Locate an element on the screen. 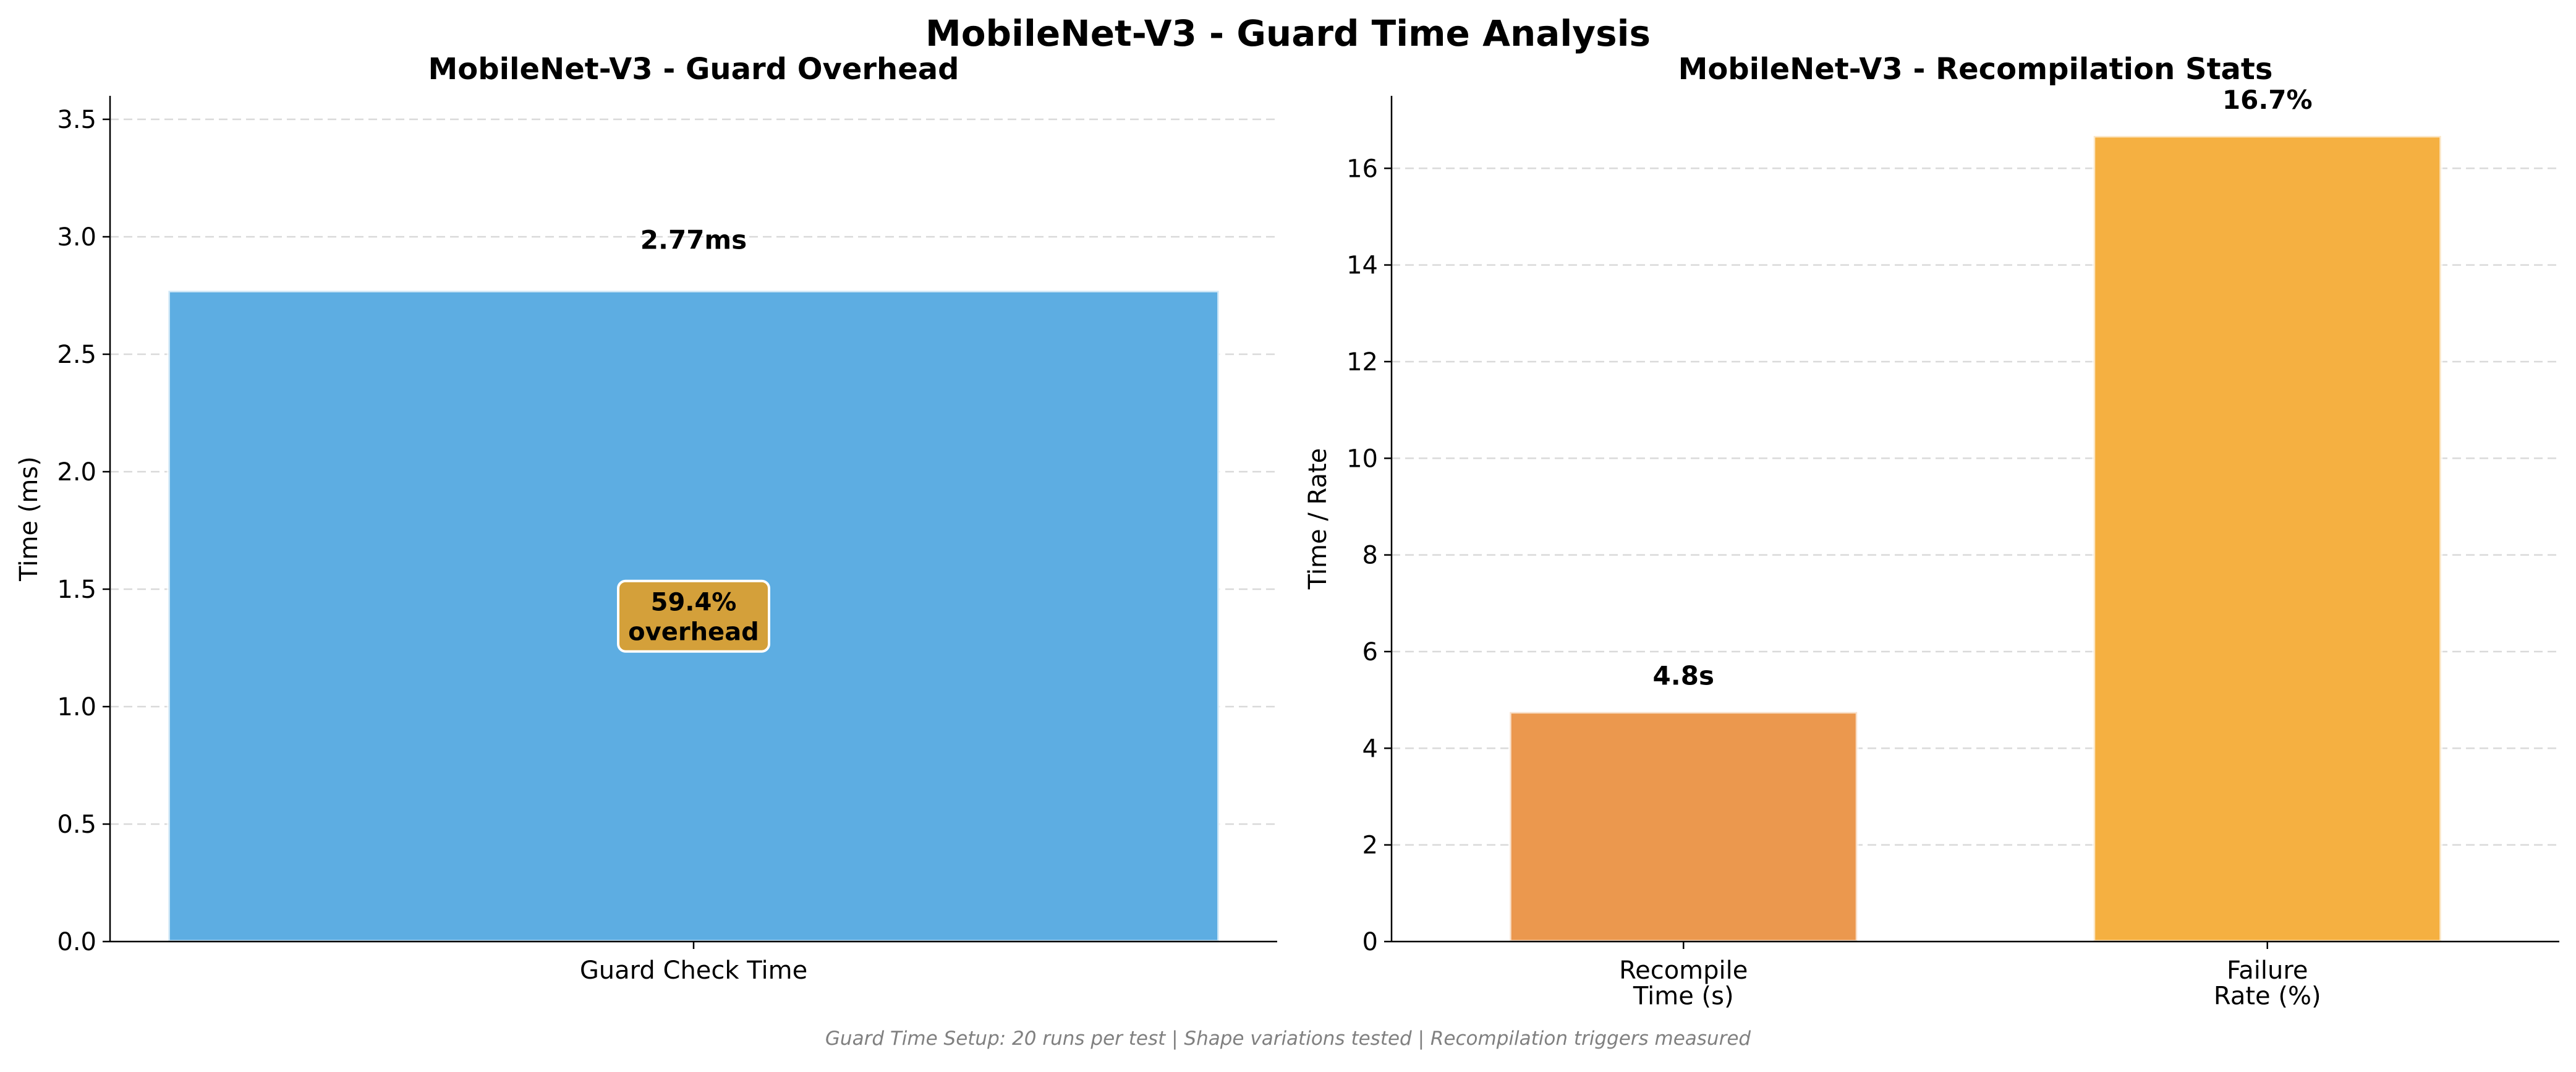  y-axis-label: Time / Rate is located at coordinates (1318, 519).